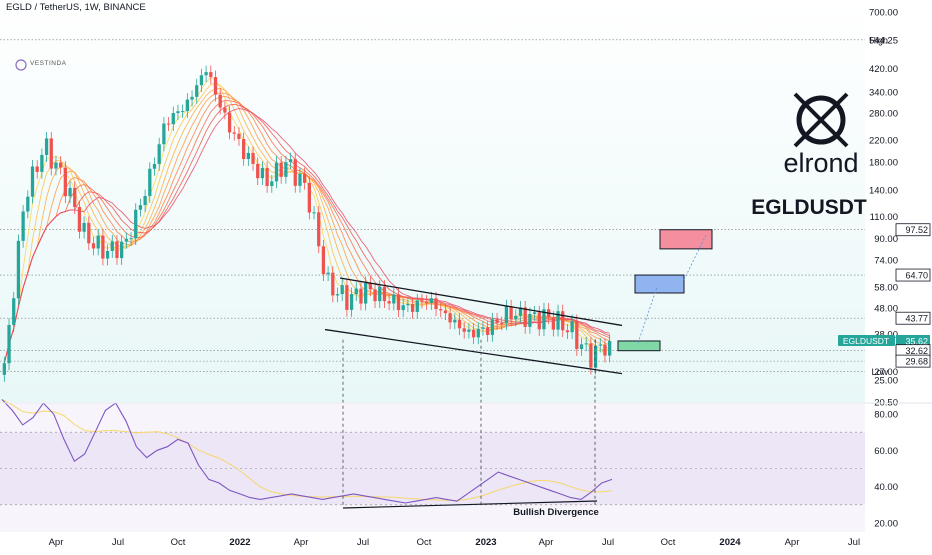 Image resolution: width=932 pixels, height=555 pixels. Describe the element at coordinates (883, 140) in the screenshot. I see `price-tick-label: 220.00` at that location.